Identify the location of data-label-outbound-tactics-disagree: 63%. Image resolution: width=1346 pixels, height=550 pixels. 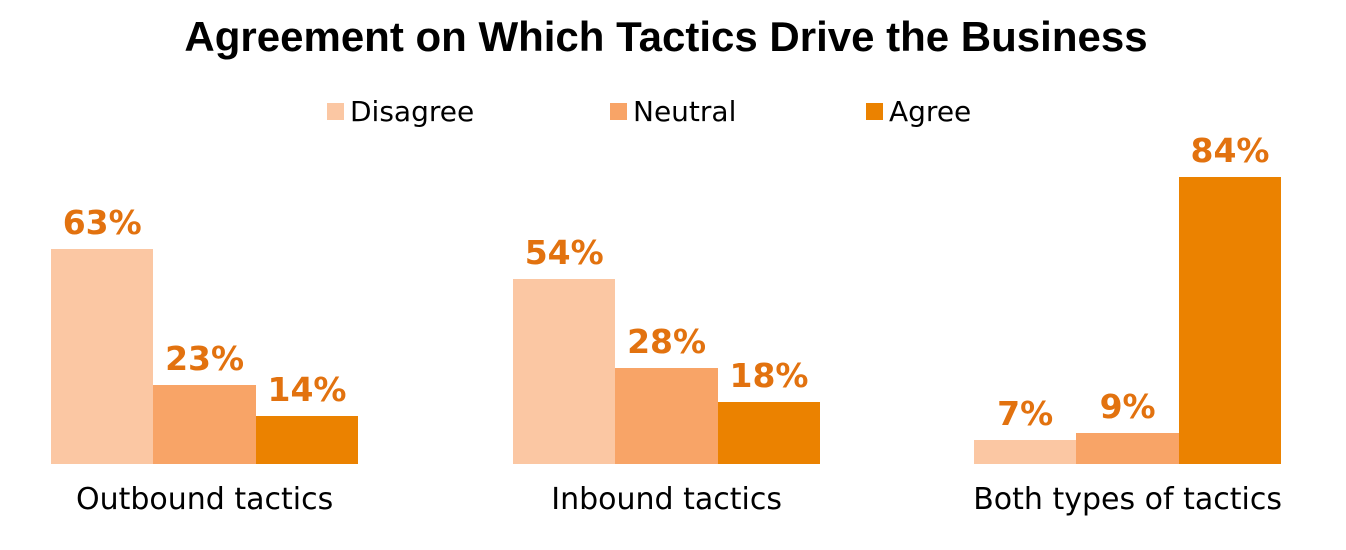
(102, 222).